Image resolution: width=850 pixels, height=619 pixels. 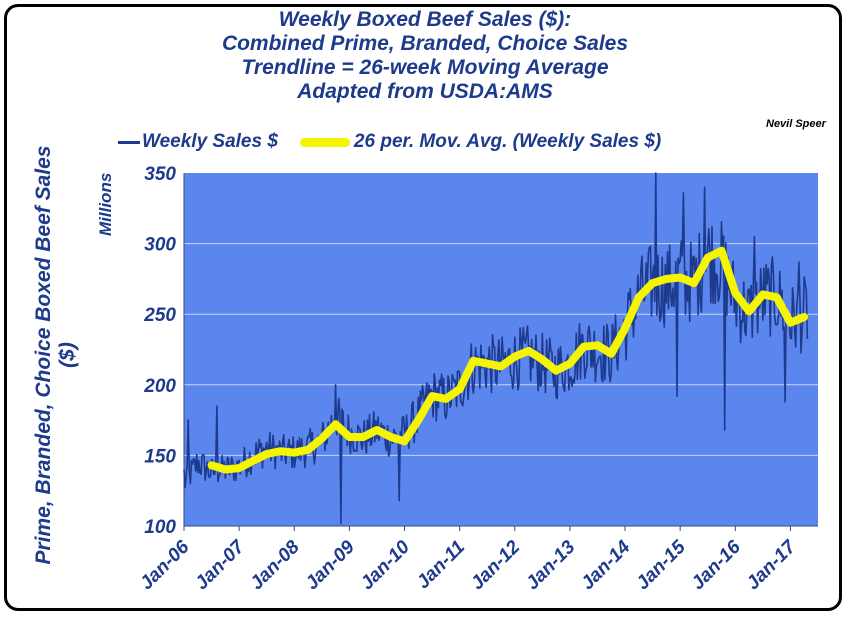 What do you see at coordinates (275, 565) in the screenshot?
I see `x-tick-label: Jan-08` at bounding box center [275, 565].